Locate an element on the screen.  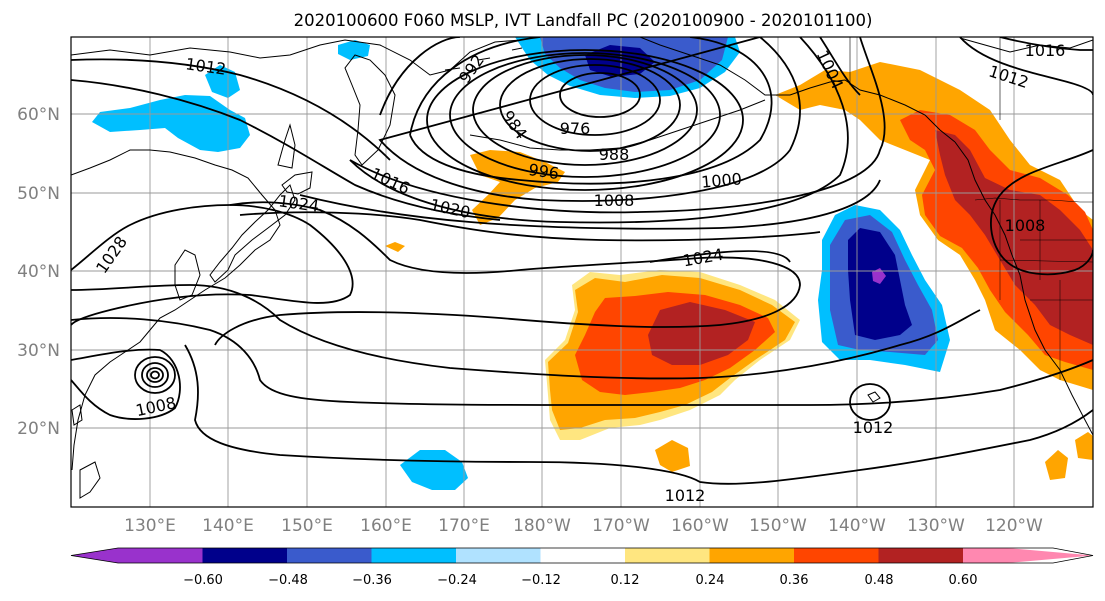
coastline-kamchatka is located at coordinates (370, 110).